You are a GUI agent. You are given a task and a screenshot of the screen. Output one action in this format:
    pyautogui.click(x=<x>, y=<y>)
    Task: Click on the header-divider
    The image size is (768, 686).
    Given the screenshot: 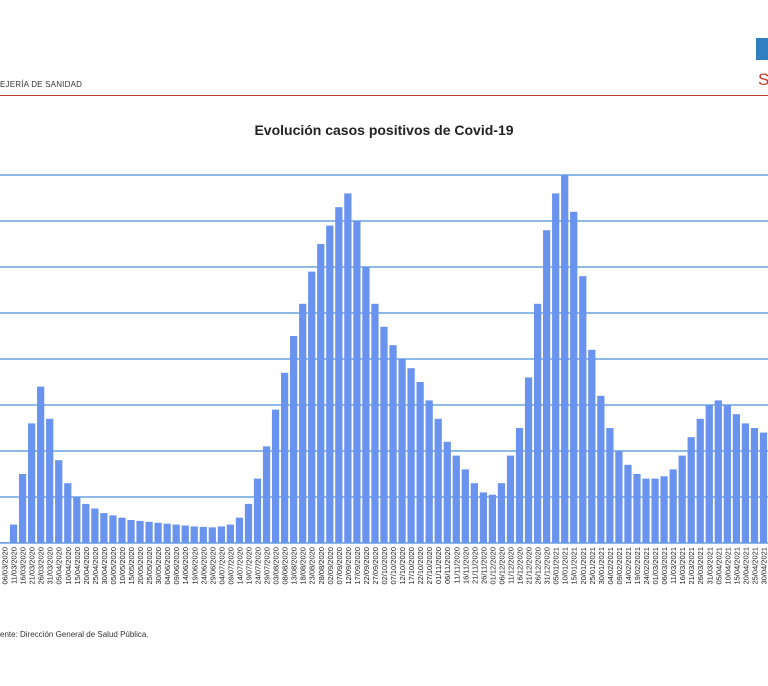 What is the action you would take?
    pyautogui.click(x=384, y=95)
    